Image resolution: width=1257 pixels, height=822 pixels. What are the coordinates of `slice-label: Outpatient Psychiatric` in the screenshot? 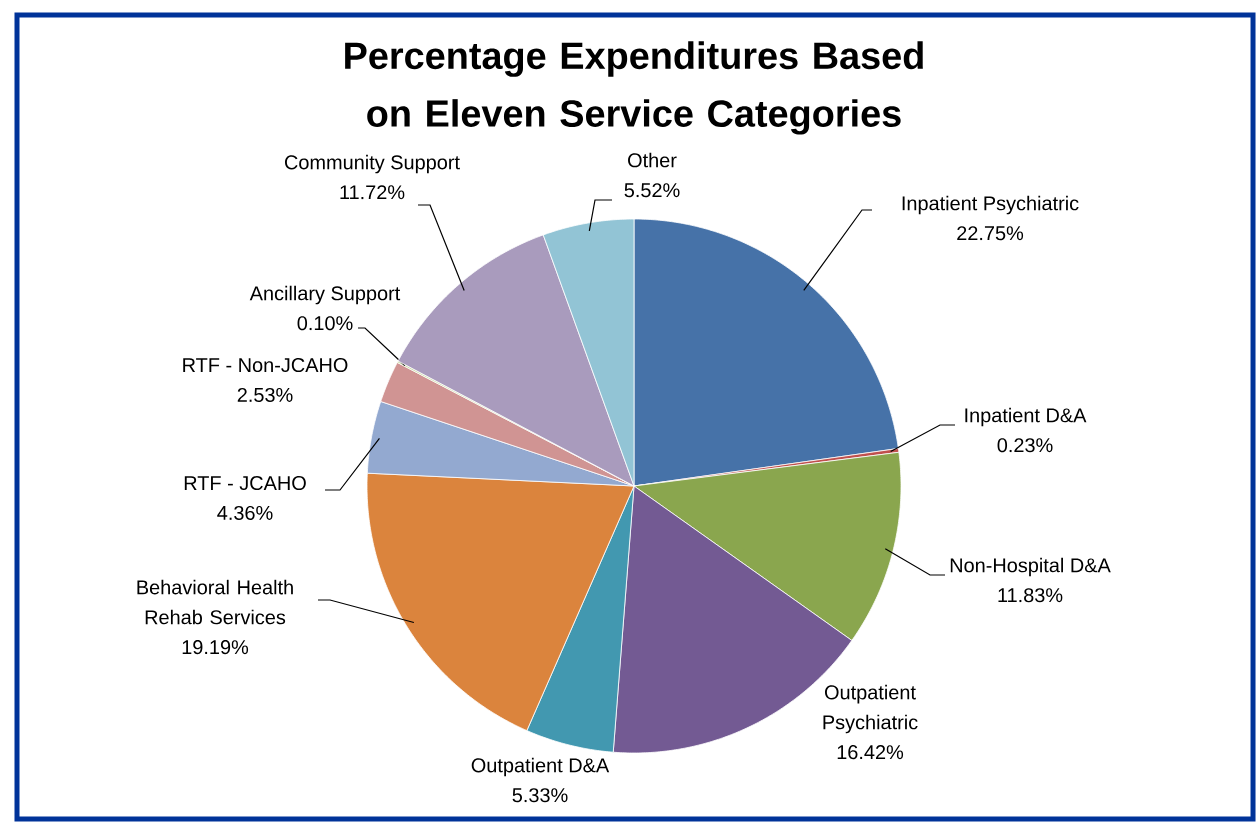 It's located at (870, 709).